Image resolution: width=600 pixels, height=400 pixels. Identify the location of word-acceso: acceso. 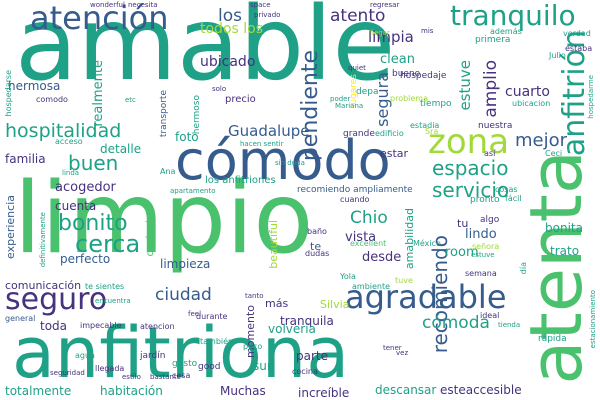
(69, 141).